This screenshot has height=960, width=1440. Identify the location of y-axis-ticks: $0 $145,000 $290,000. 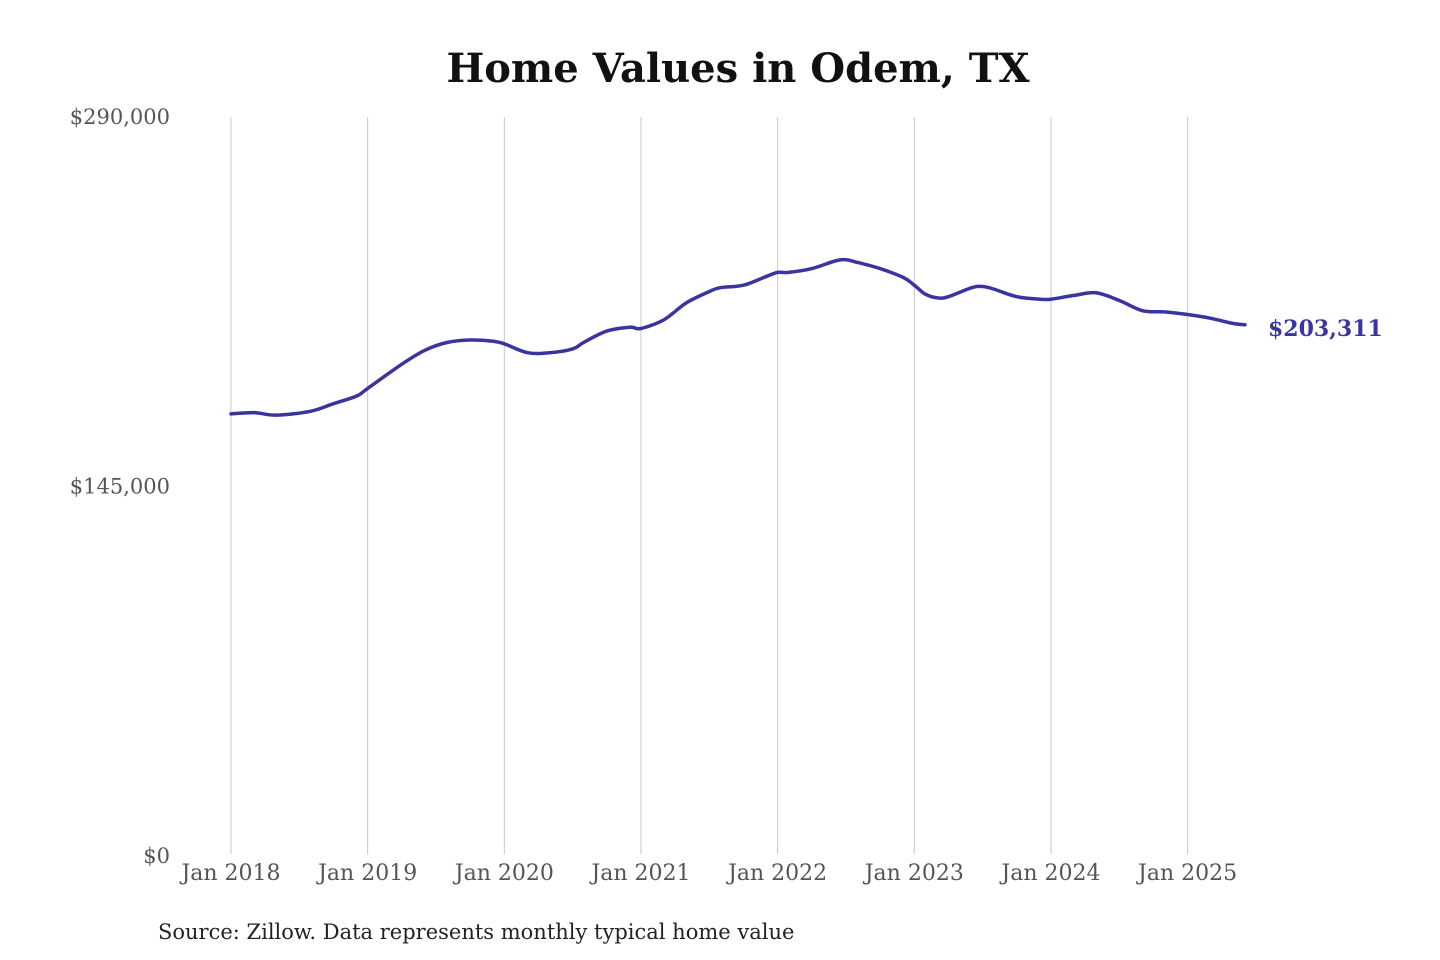
(120, 486).